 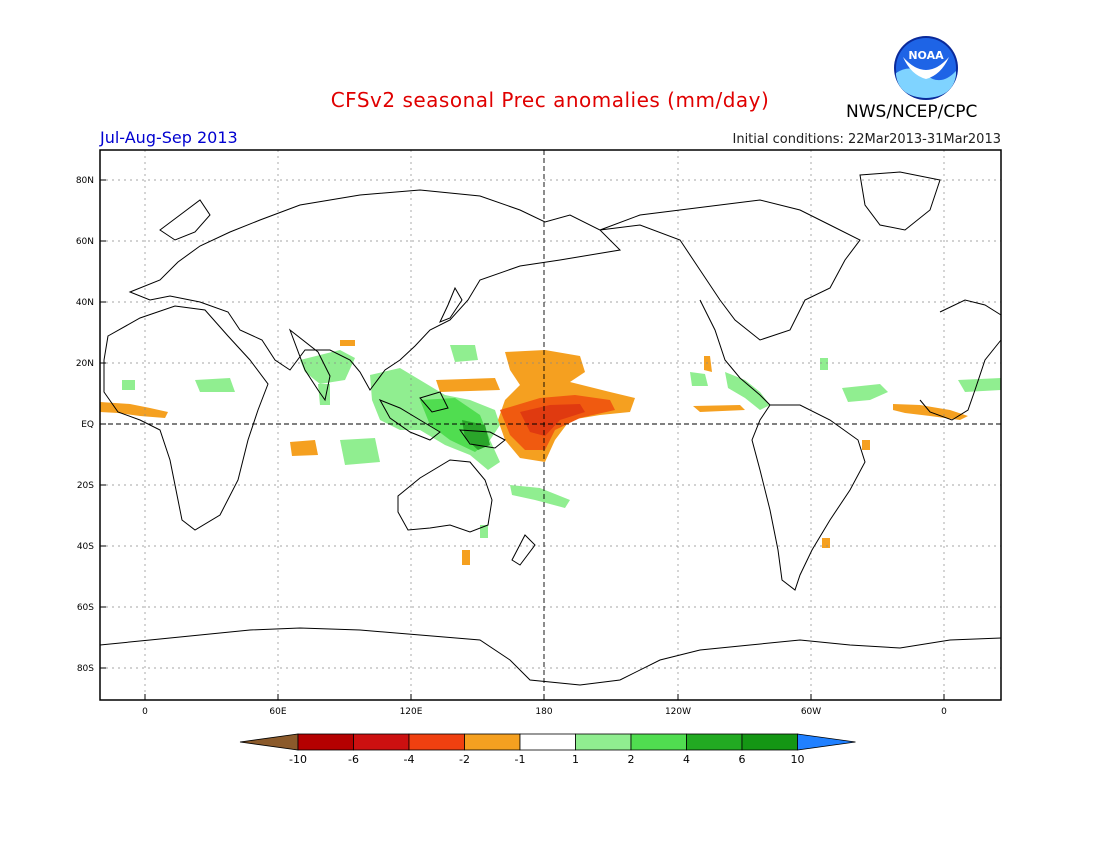 I want to click on lon-label: 180, so click(x=543, y=712).